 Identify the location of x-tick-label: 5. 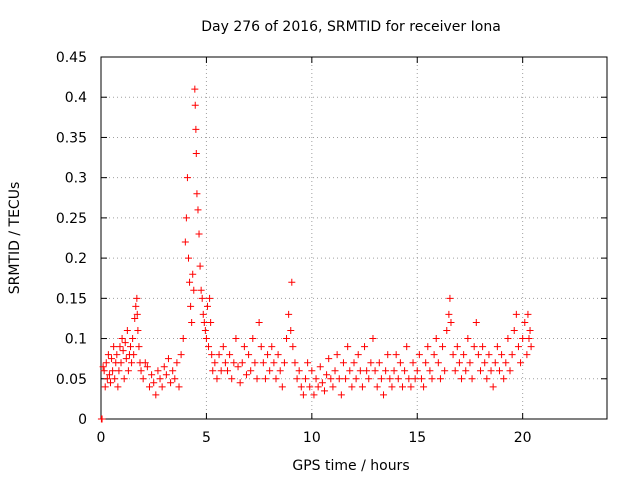
(206, 438).